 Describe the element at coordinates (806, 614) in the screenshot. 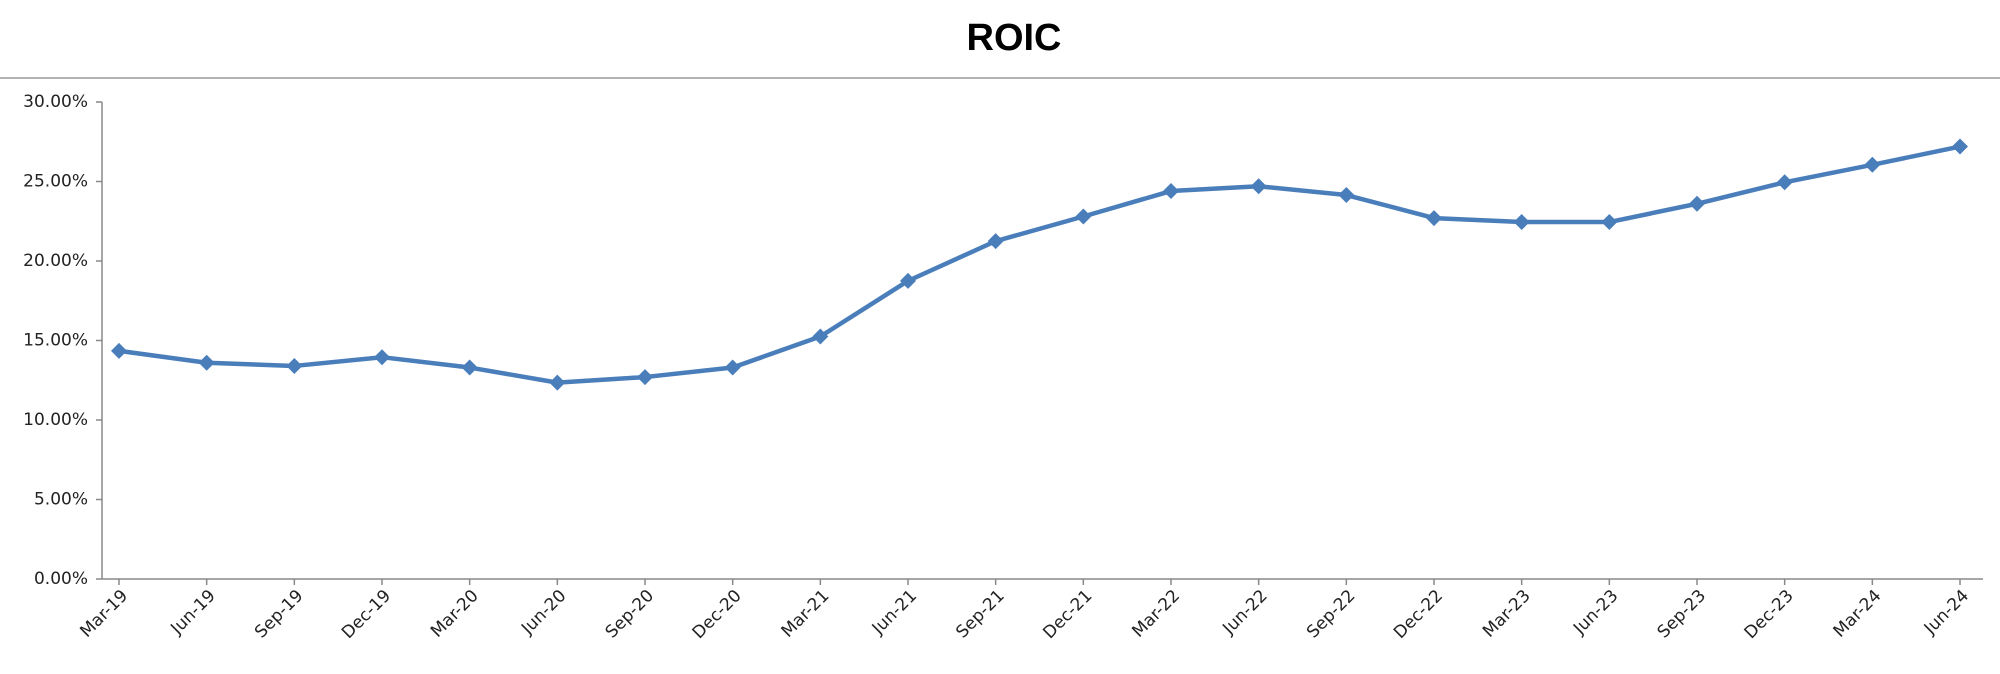

I see `x-tick-label: Mar-21` at that location.